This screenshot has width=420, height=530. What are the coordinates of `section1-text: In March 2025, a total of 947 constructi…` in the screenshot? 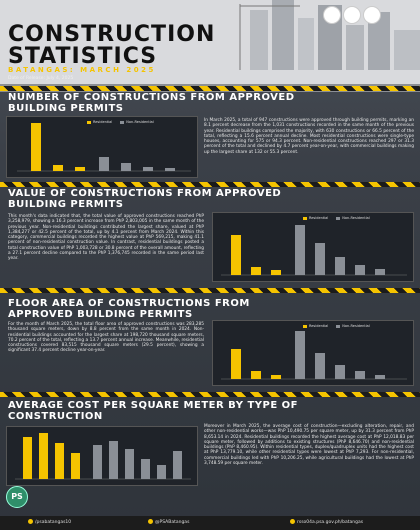 It's located at (309, 136).